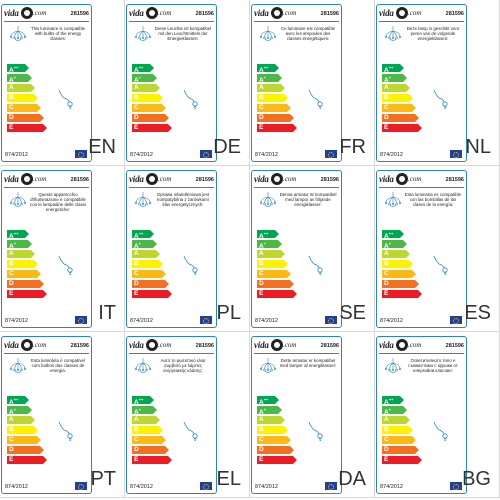 Image resolution: width=500 pixels, height=500 pixels. I want to click on language-code: FR, so click(352, 147).